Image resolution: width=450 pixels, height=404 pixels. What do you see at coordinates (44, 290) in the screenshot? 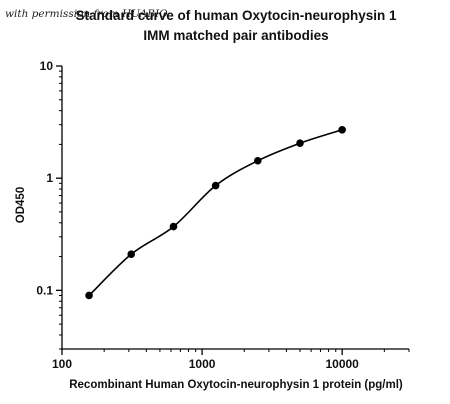
I see `y-tick-label: 0.1` at bounding box center [44, 290].